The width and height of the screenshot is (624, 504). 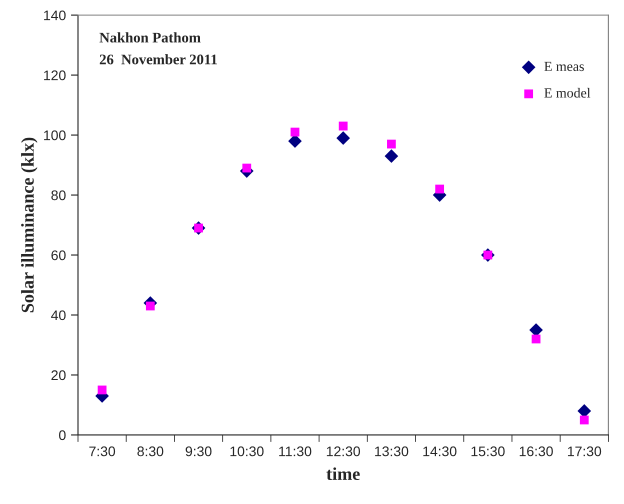 I want to click on x-tick-label: 11:30, so click(x=295, y=451).